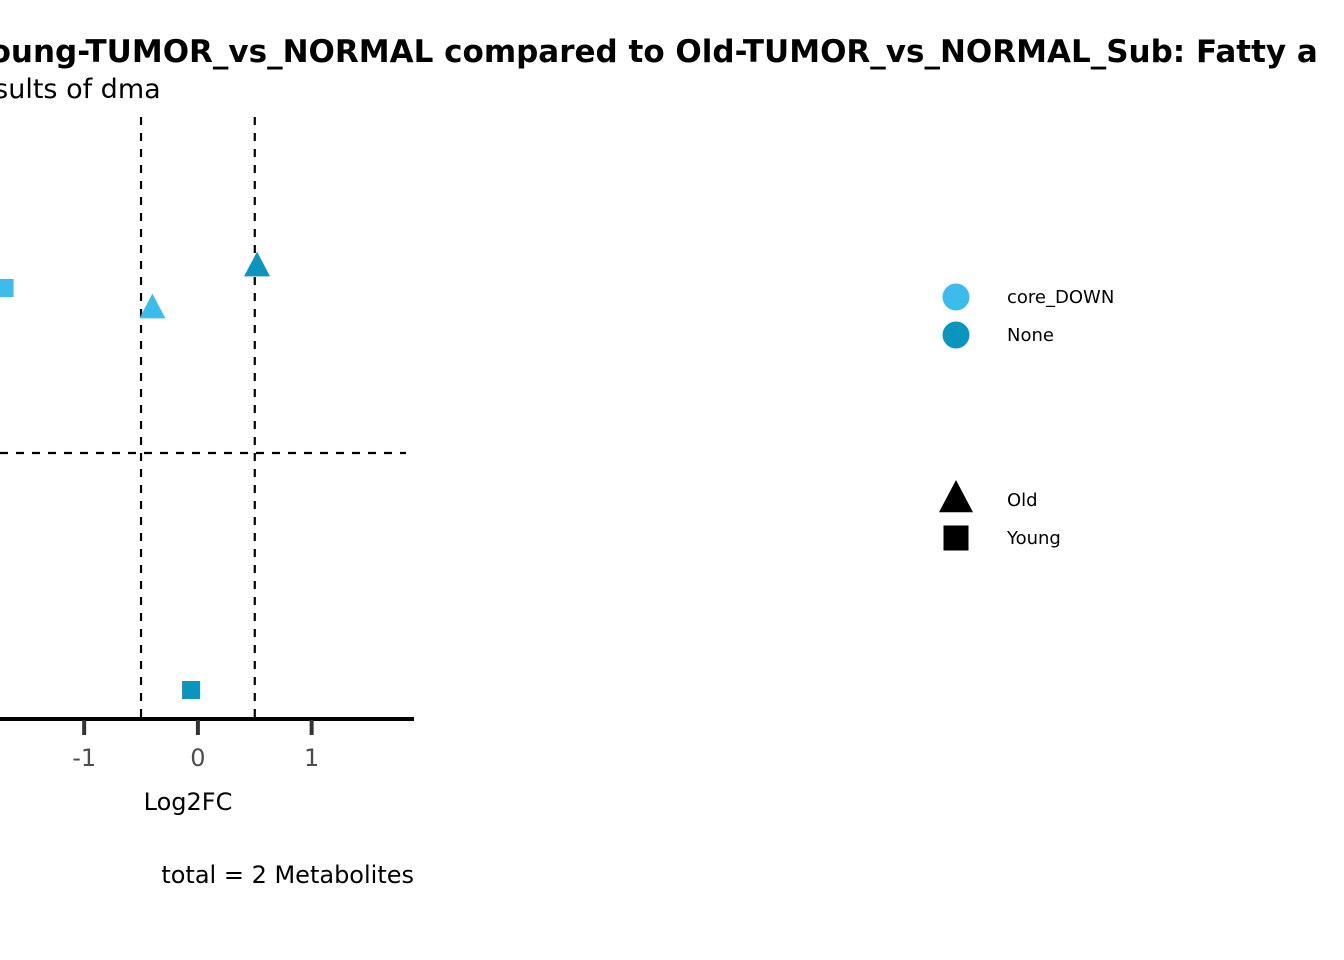 The image size is (1344, 960). I want to click on data-points, so click(135, 475).